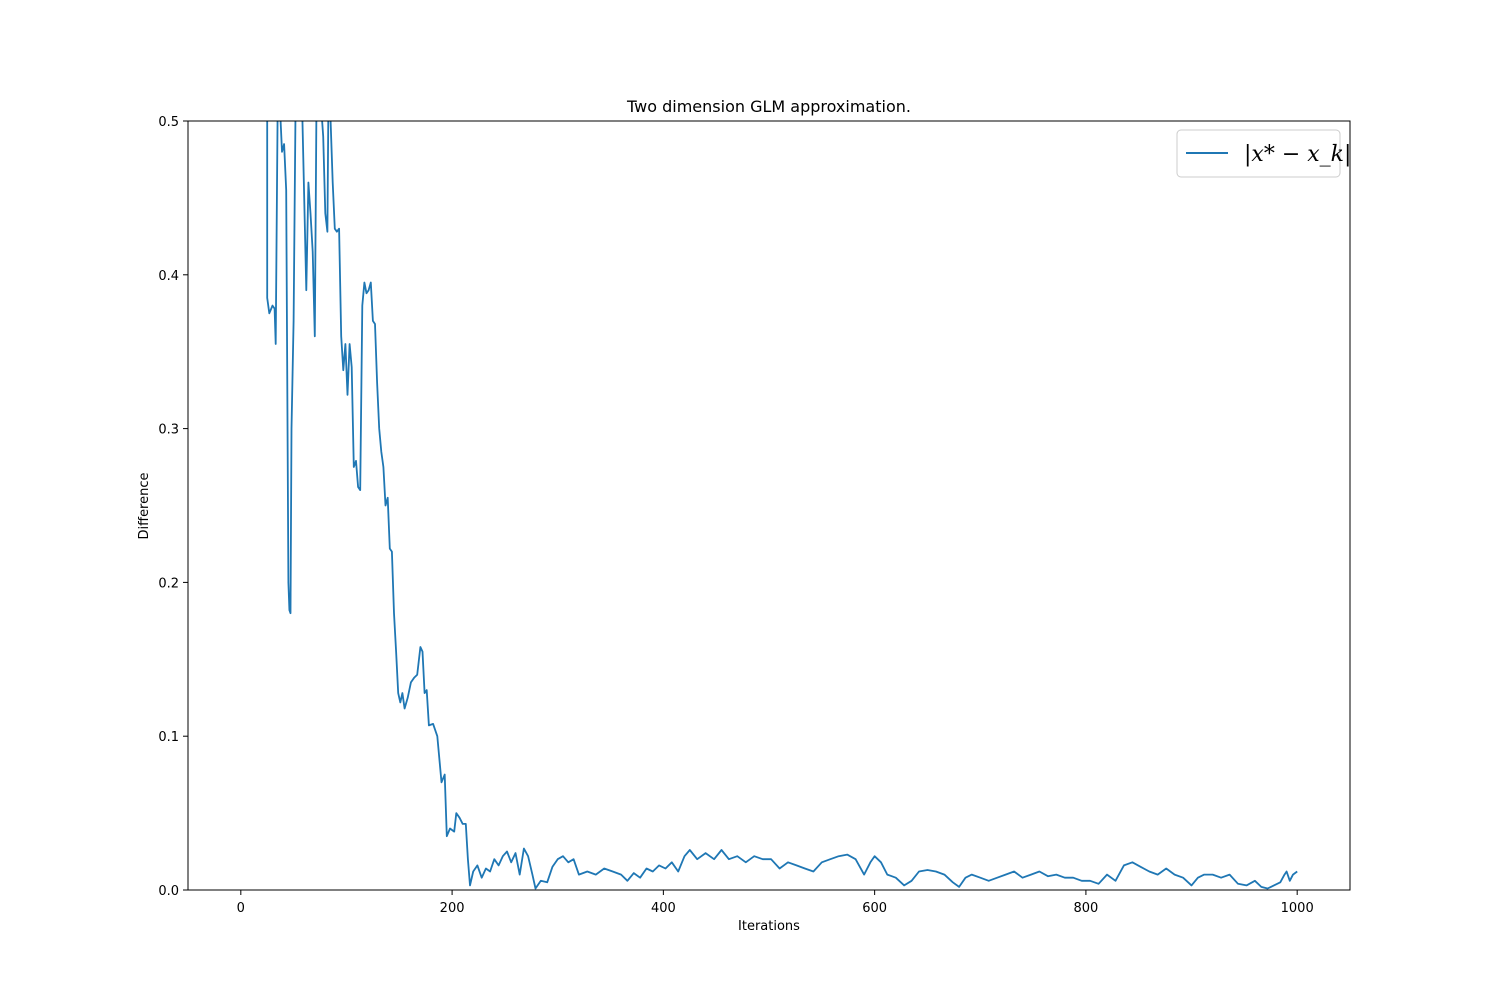 This screenshot has height=1000, width=1500. What do you see at coordinates (168, 891) in the screenshot?
I see `y-tick-label: 0.0` at bounding box center [168, 891].